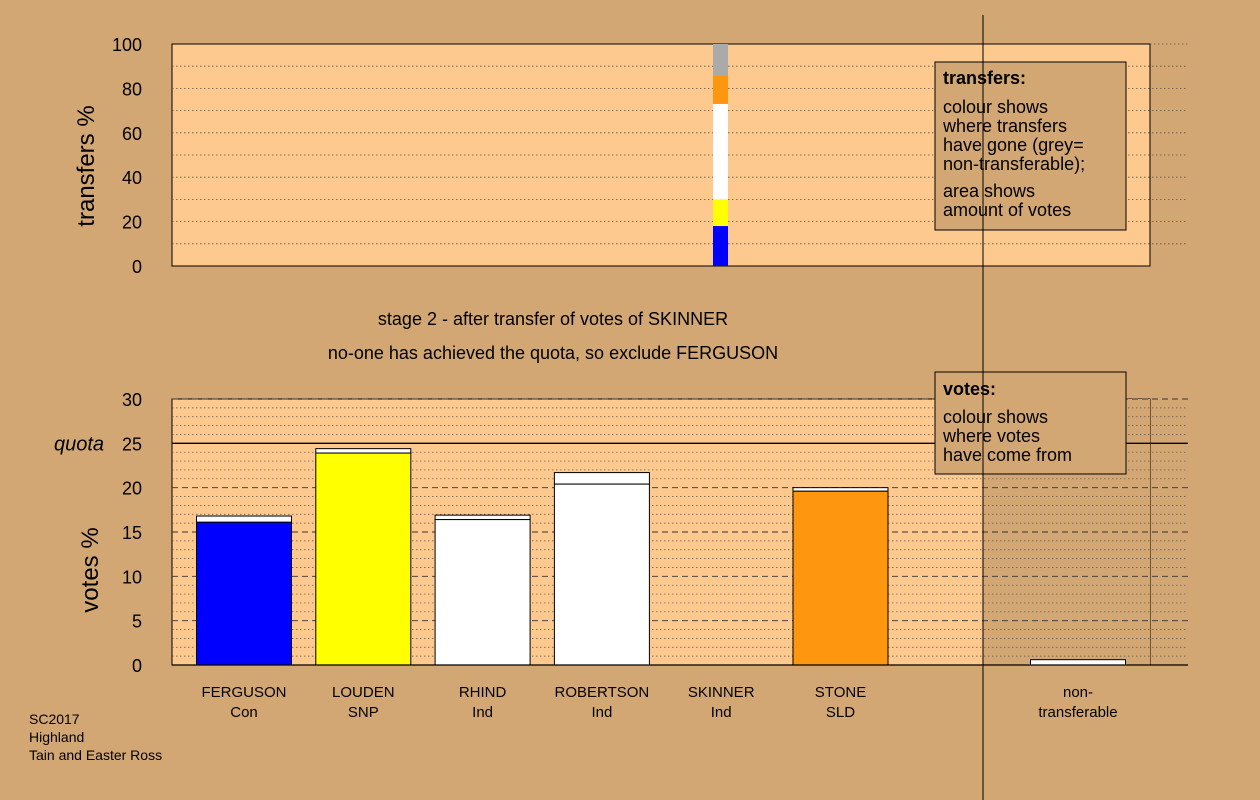 This screenshot has width=1260, height=800. What do you see at coordinates (989, 191) in the screenshot?
I see `transfers-legend-line: area shows` at bounding box center [989, 191].